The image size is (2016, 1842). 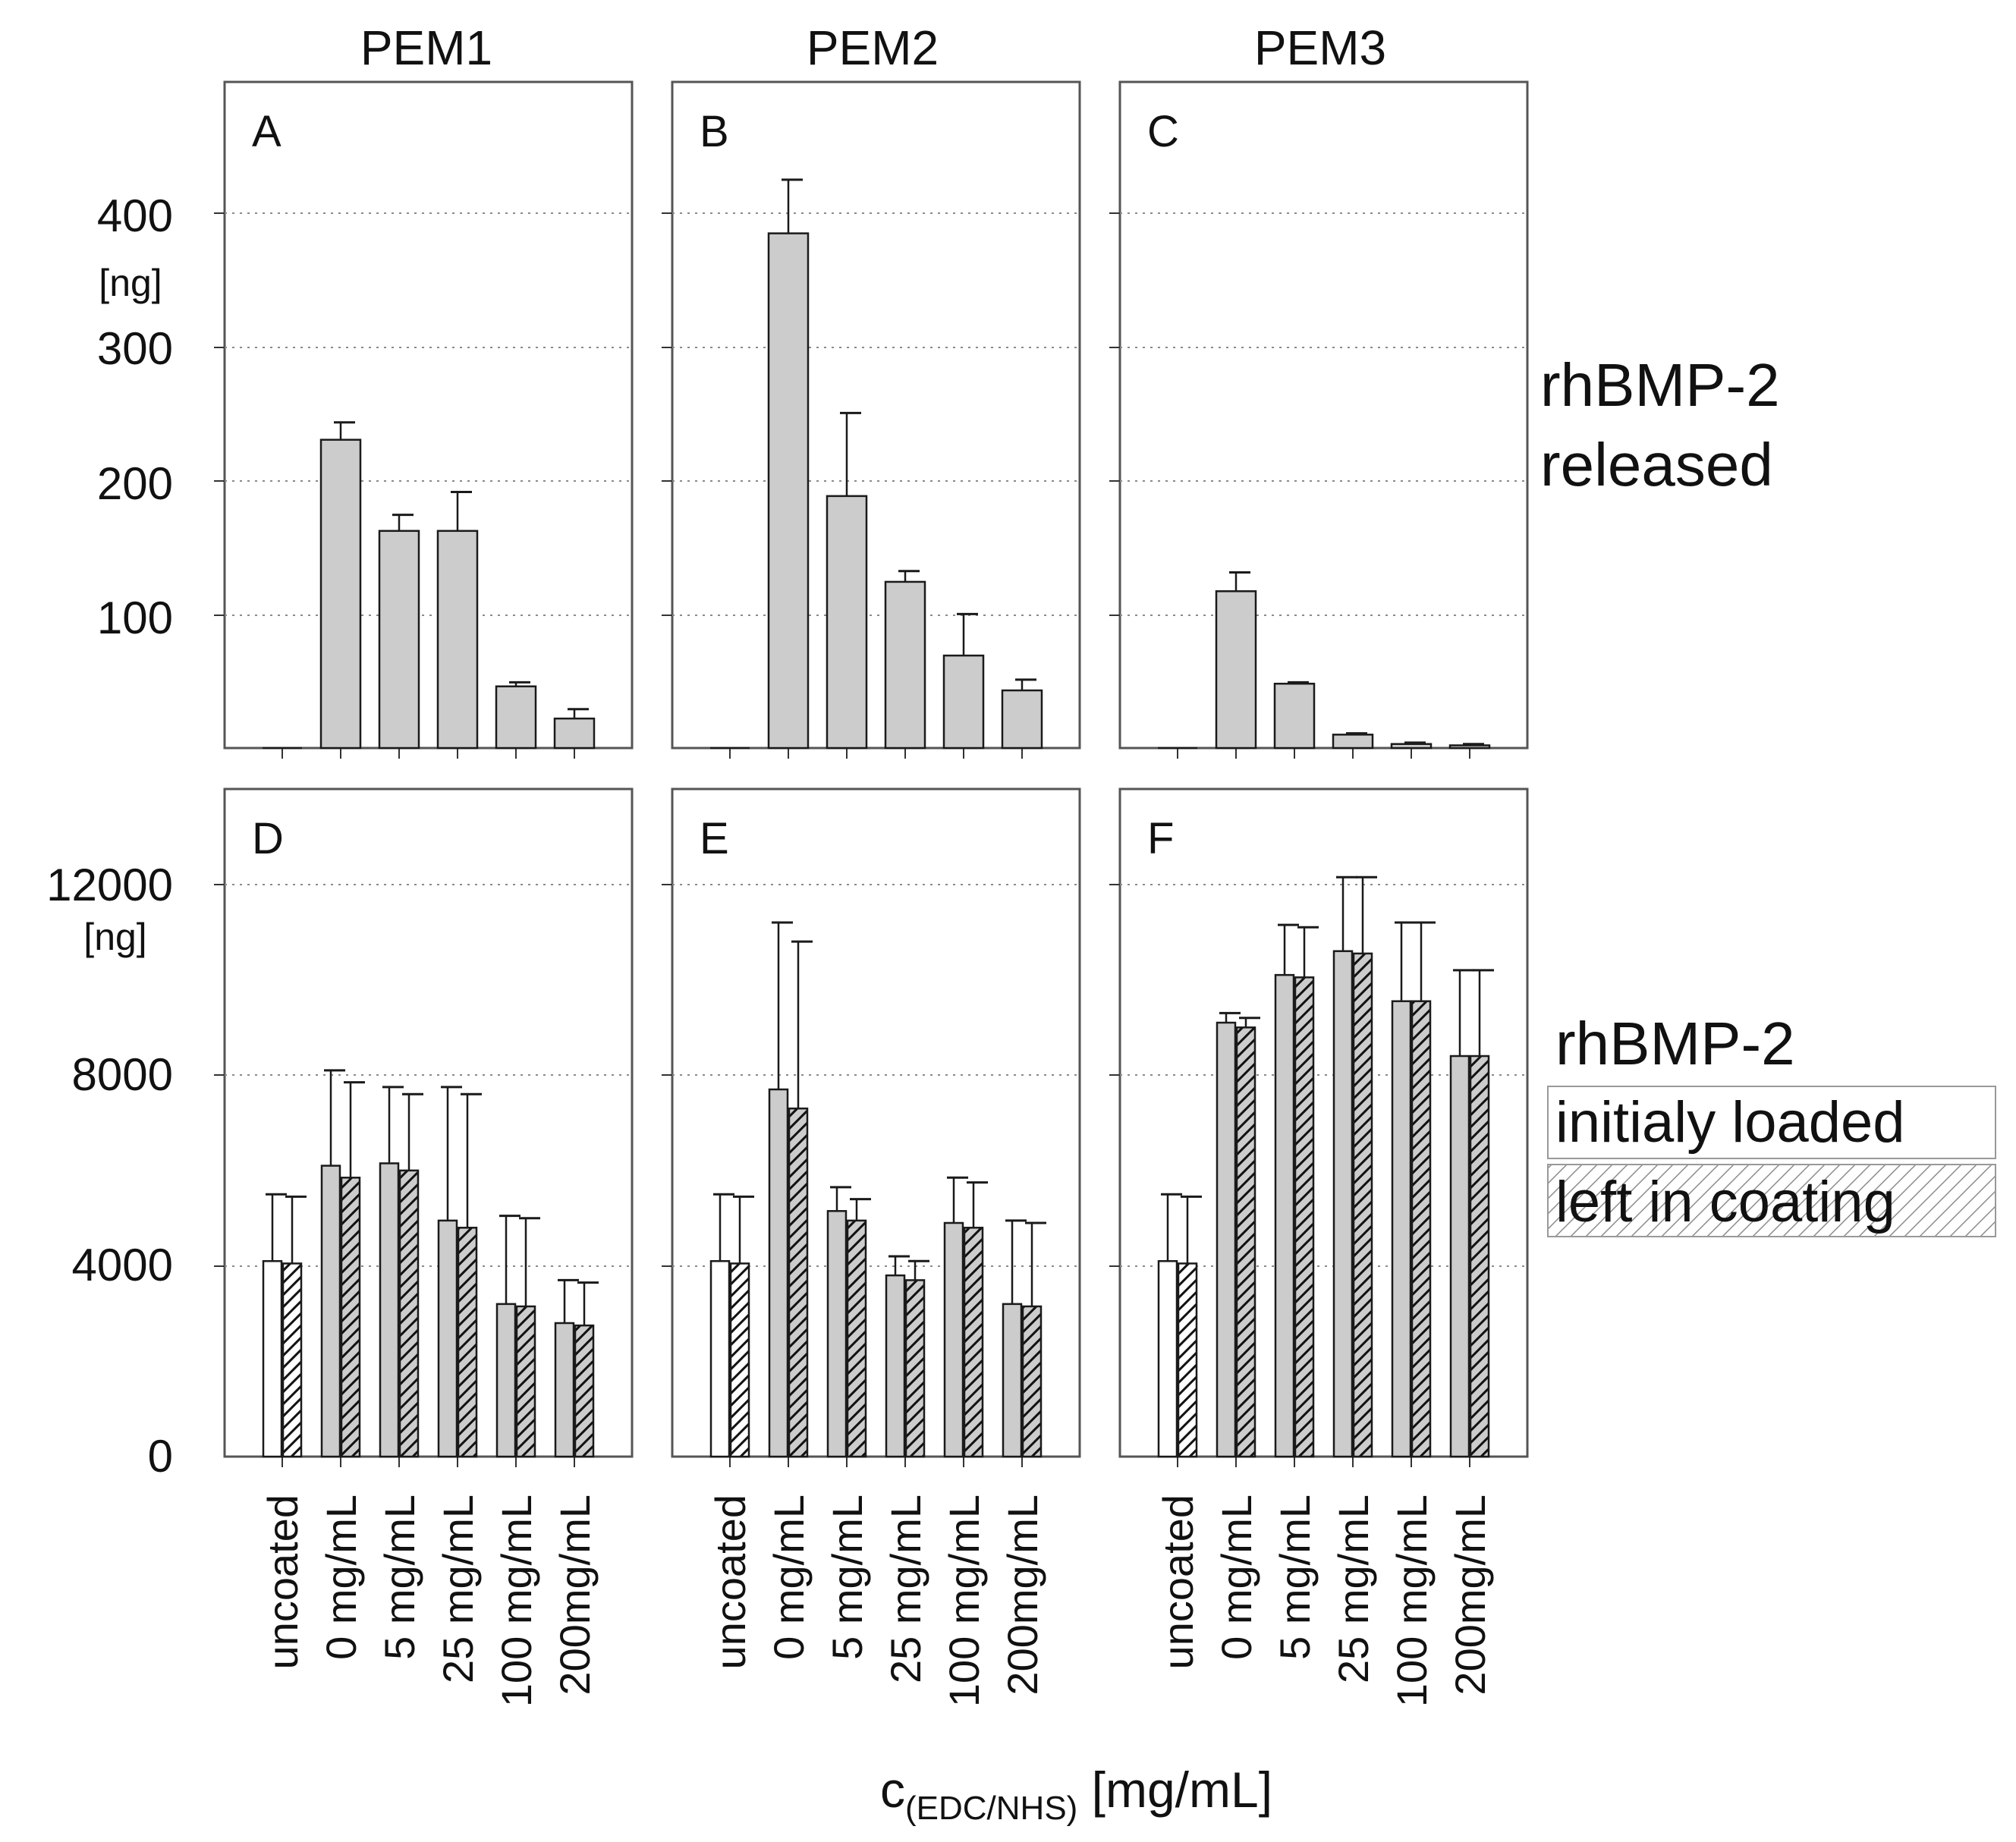 I want to click on top-row-label-line1: rhBMP-2, so click(x=1660, y=385).